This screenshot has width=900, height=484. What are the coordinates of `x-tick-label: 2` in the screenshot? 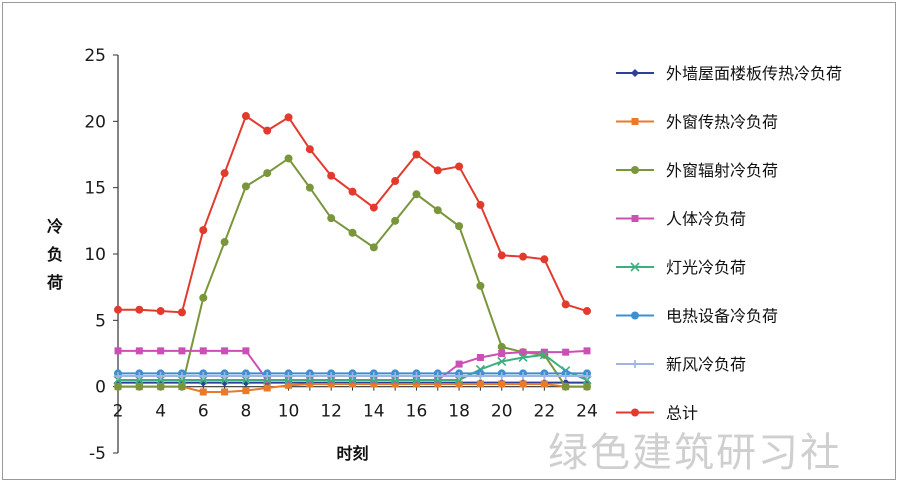 It's located at (118, 412).